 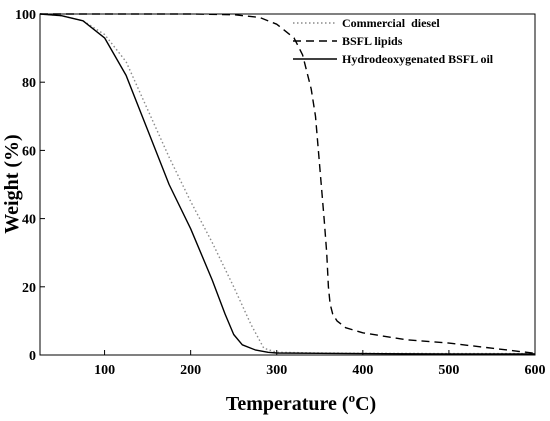 What do you see at coordinates (276, 370) in the screenshot?
I see `x-tick-label-300: 300` at bounding box center [276, 370].